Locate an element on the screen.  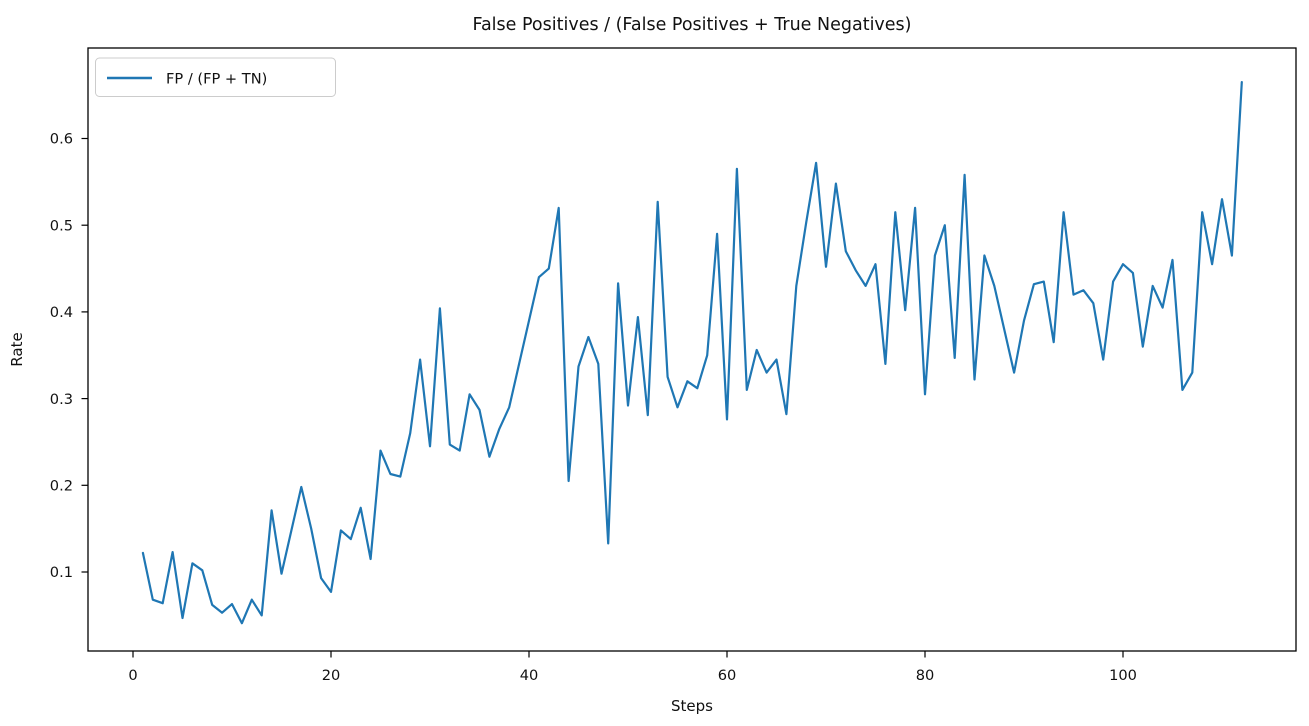
y-tick-label: 0.3 is located at coordinates (61, 399).